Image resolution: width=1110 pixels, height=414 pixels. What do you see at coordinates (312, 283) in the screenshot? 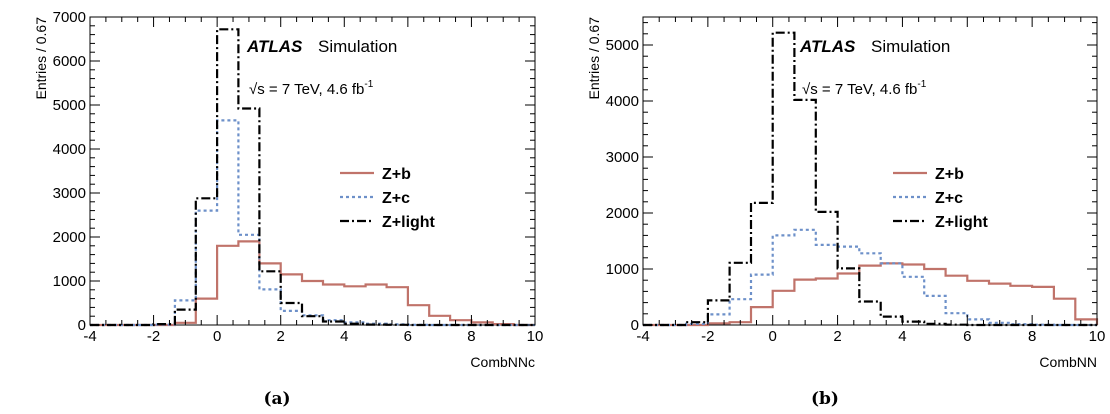
I see `series-z-b-line` at bounding box center [312, 283].